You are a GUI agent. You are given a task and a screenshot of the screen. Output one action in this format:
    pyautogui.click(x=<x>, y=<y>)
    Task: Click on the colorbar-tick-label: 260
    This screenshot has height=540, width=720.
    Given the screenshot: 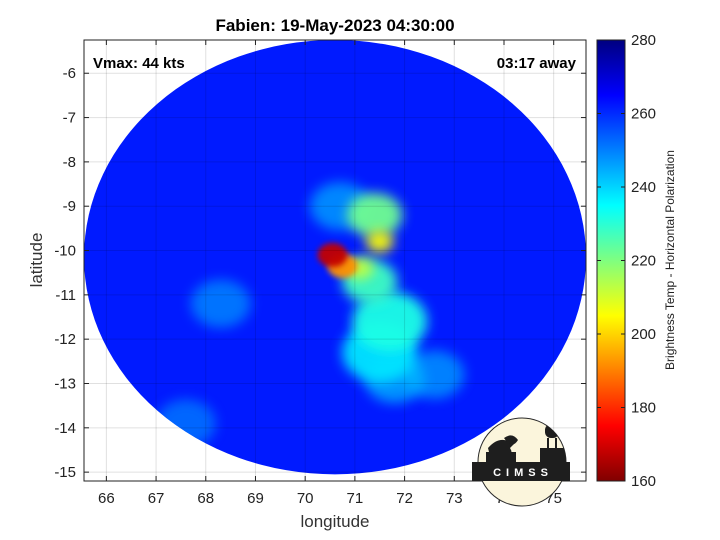 What is the action you would take?
    pyautogui.click(x=643, y=114)
    